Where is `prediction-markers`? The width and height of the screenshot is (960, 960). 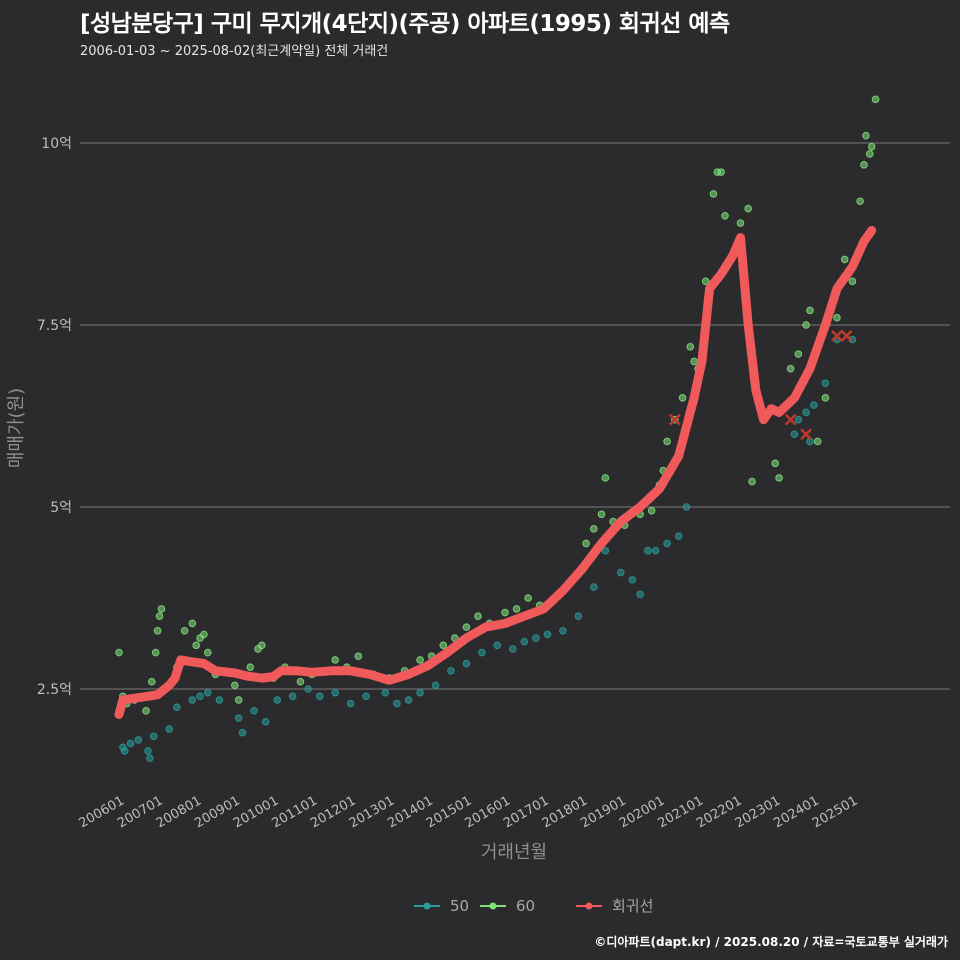
prediction-markers is located at coordinates (760, 385).